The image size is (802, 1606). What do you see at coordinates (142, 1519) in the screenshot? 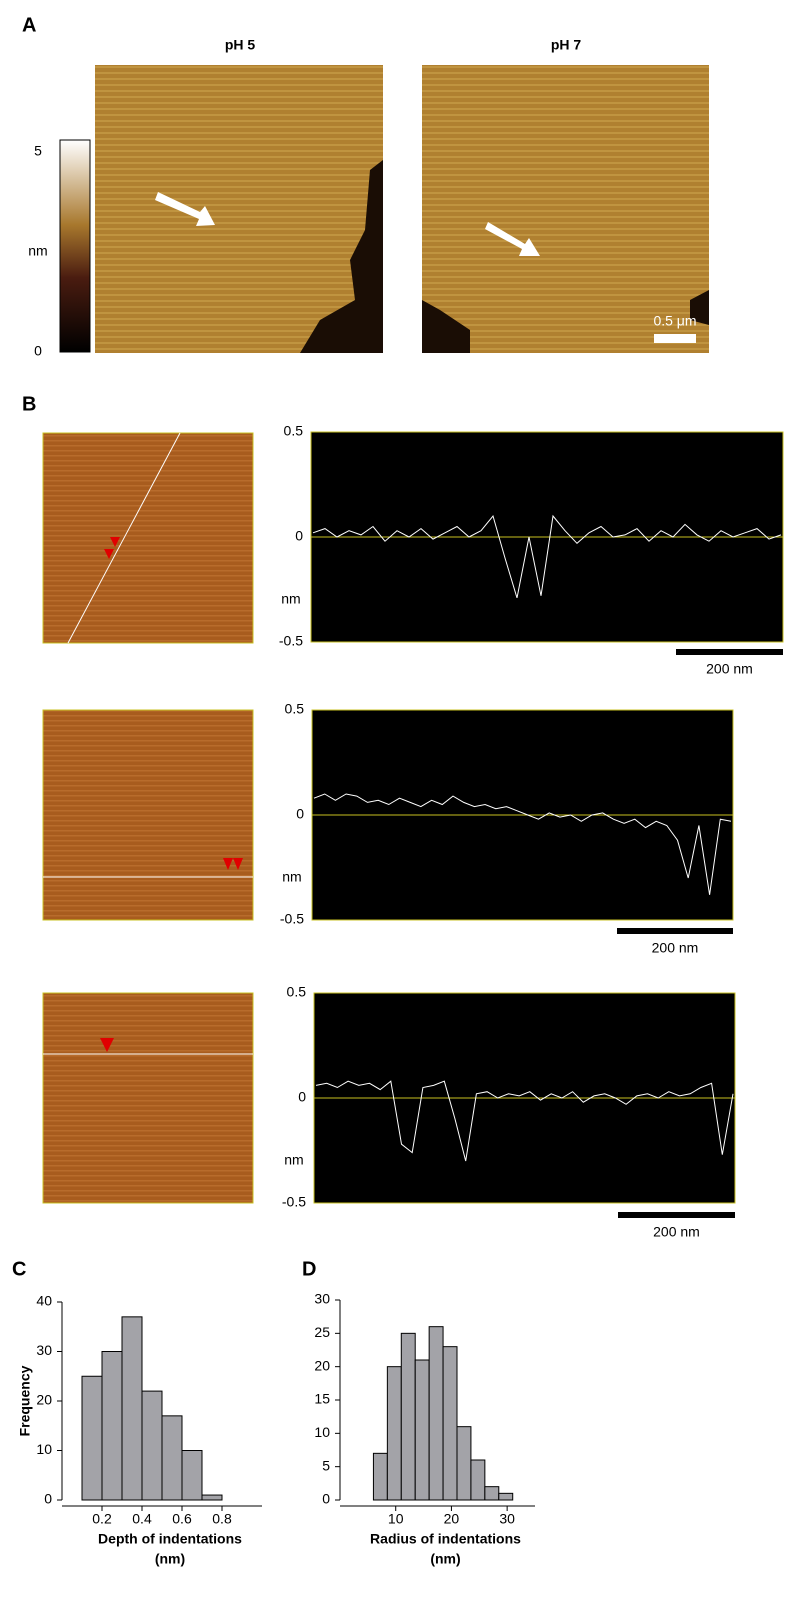
I see `x-tick-label: 0.4` at bounding box center [142, 1519].